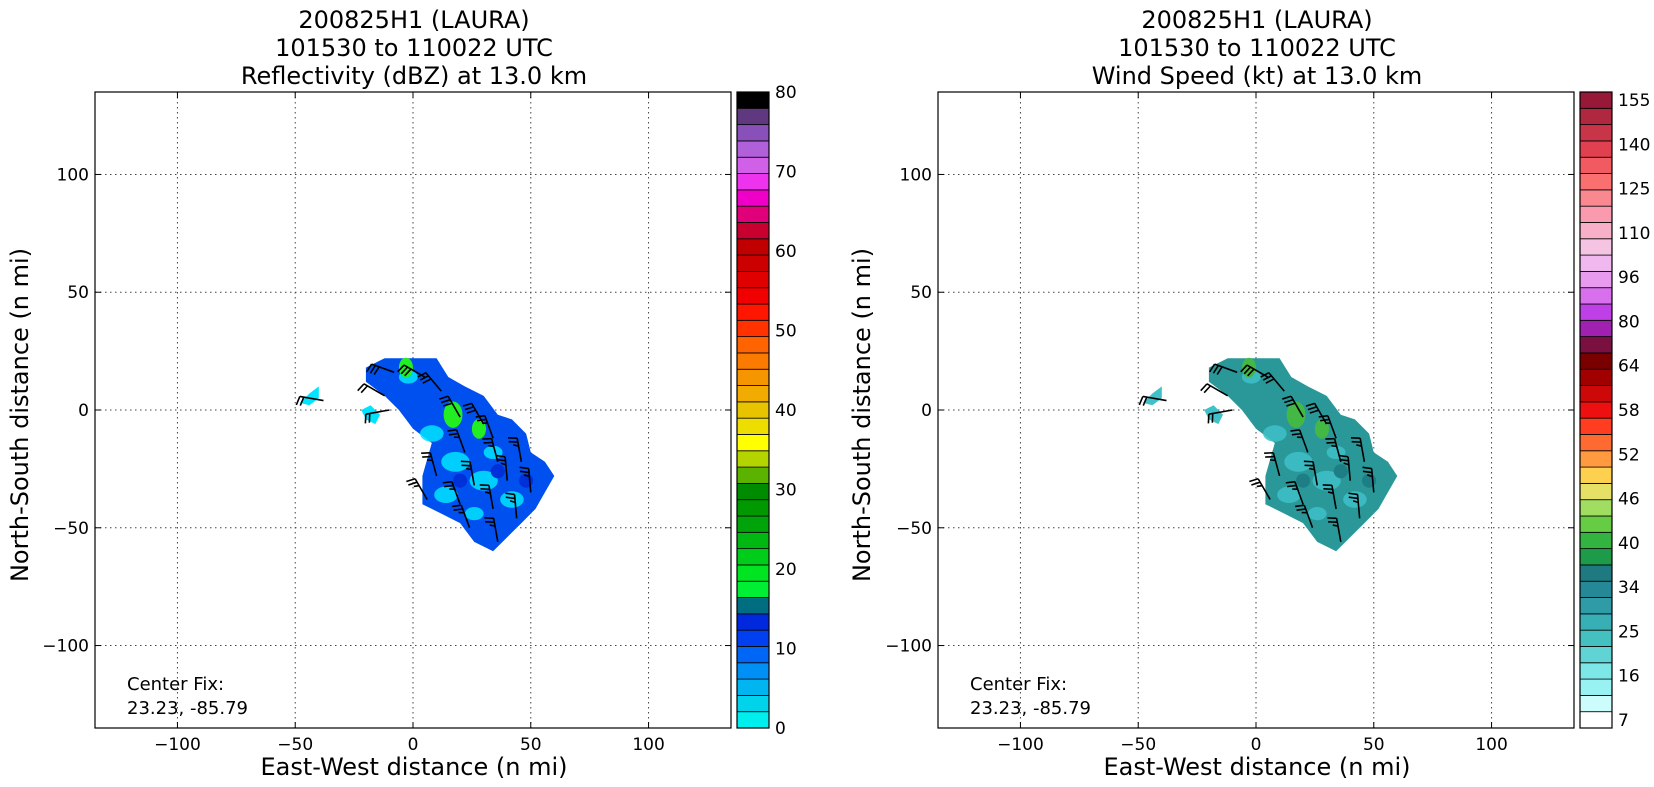 The image size is (1654, 787). Describe the element at coordinates (1629, 677) in the screenshot. I see `colorbar-tick-label: 16` at that location.